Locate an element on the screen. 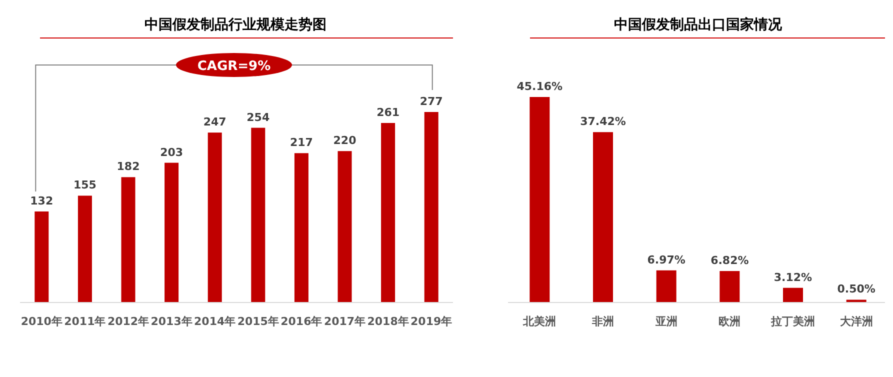 This screenshot has height=377, width=893. data-label: 182 is located at coordinates (128, 167).